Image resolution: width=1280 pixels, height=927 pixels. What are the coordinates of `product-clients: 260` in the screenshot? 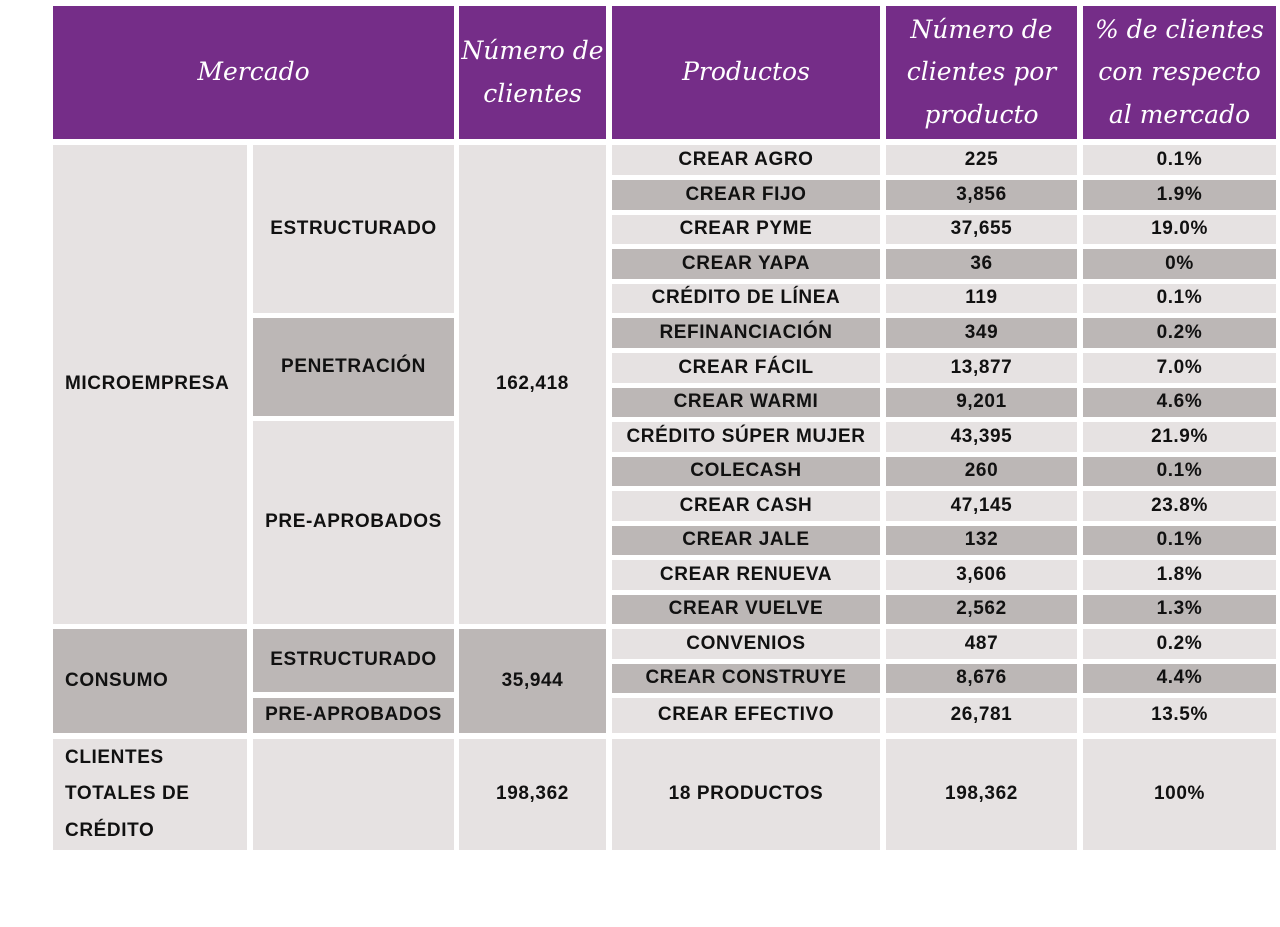 It's located at (981, 471).